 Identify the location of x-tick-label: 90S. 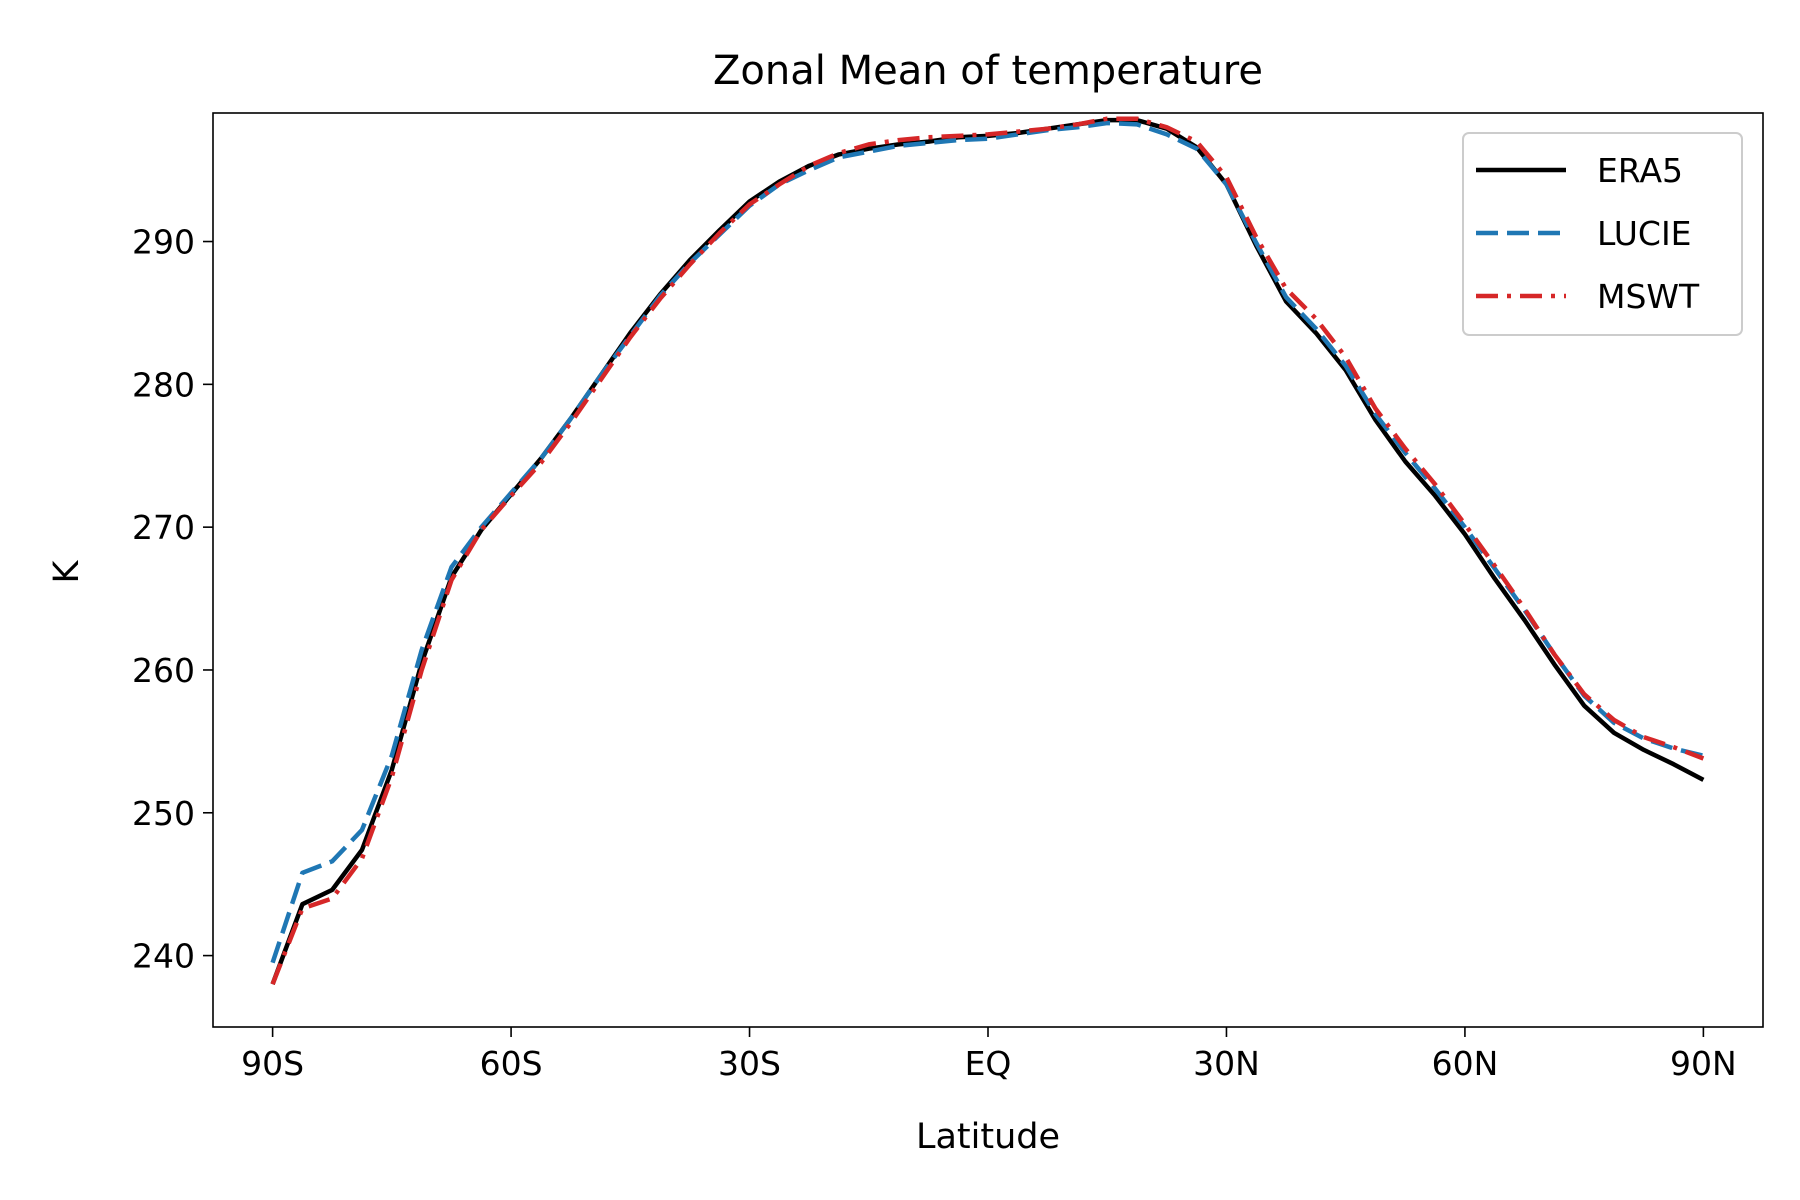
(272, 1063).